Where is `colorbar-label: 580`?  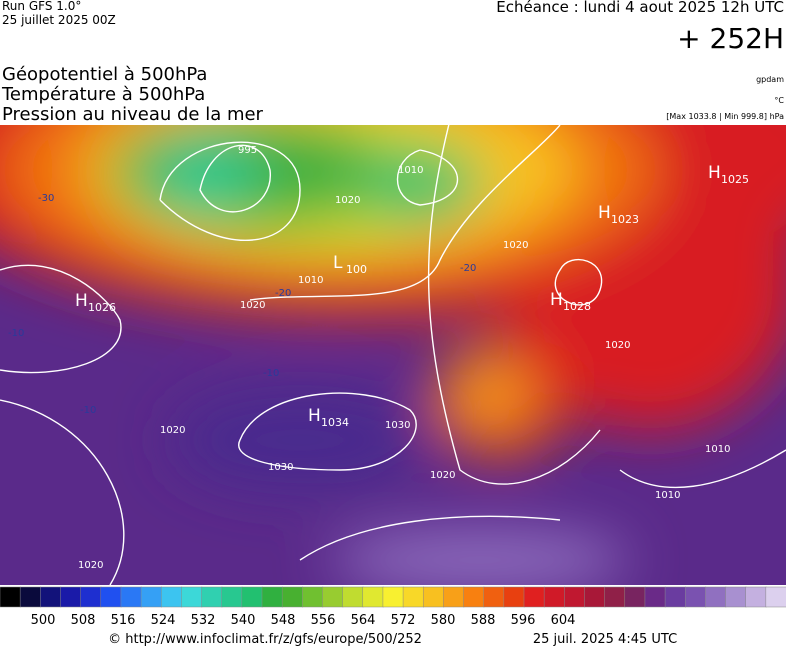 colorbar-label: 580 is located at coordinates (443, 620).